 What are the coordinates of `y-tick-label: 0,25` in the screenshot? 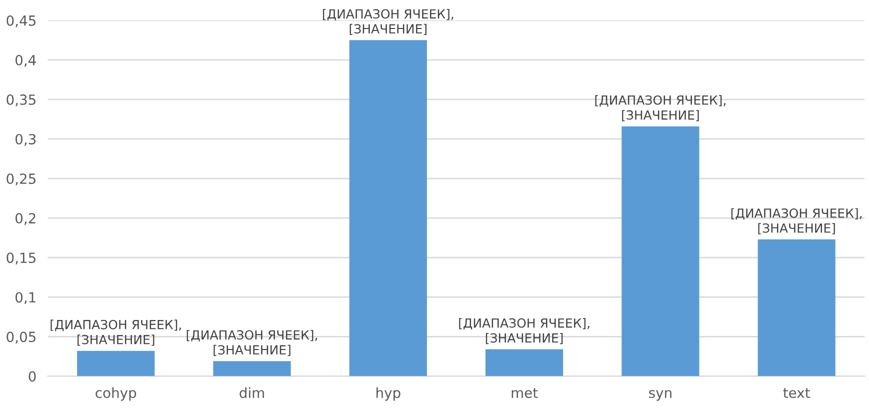 It's located at (21, 179).